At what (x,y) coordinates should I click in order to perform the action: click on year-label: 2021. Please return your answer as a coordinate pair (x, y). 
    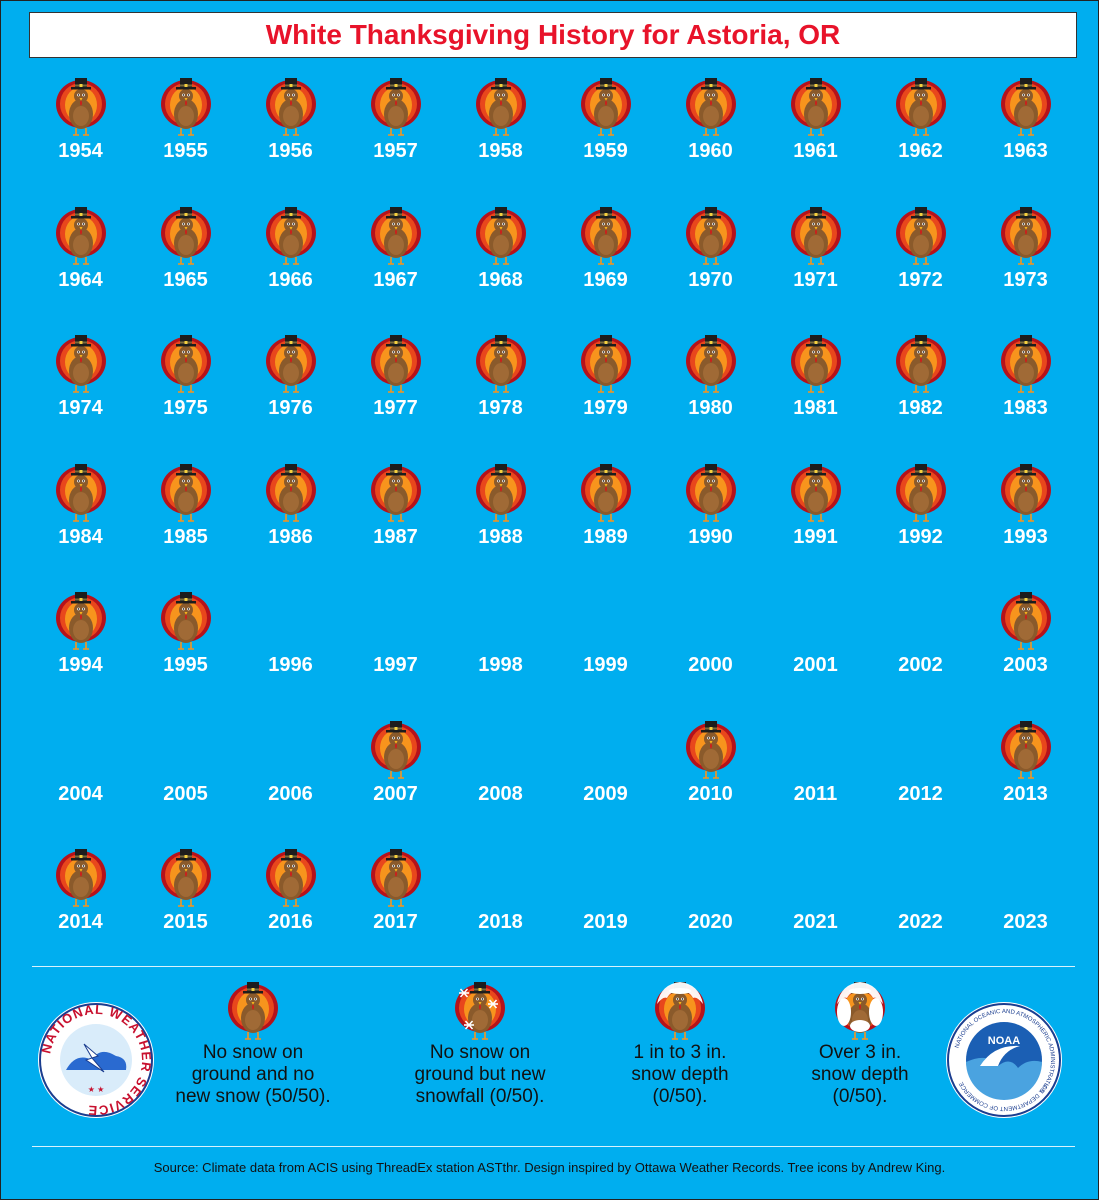
    Looking at the image, I should click on (815, 922).